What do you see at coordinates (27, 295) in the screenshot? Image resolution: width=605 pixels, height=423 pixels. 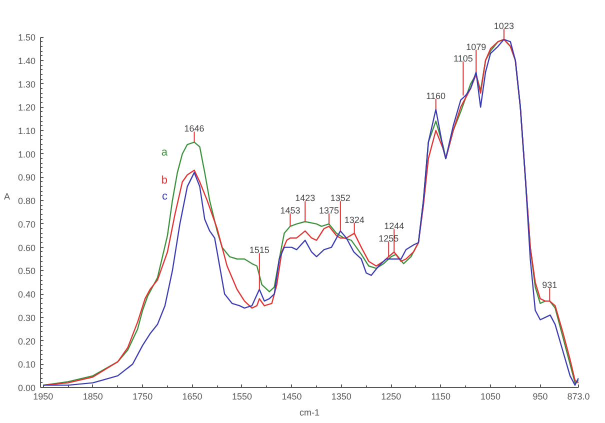 I see `y-tick-label: 0.40` at bounding box center [27, 295].